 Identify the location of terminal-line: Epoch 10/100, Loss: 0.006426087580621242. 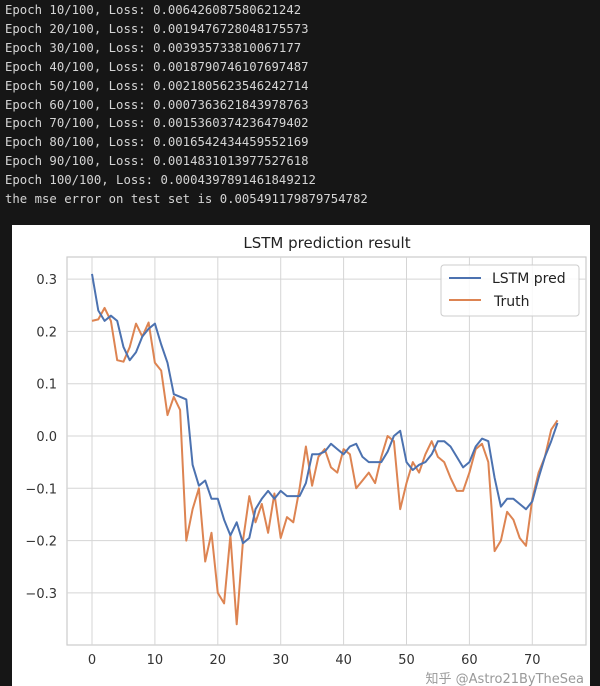
(153, 10).